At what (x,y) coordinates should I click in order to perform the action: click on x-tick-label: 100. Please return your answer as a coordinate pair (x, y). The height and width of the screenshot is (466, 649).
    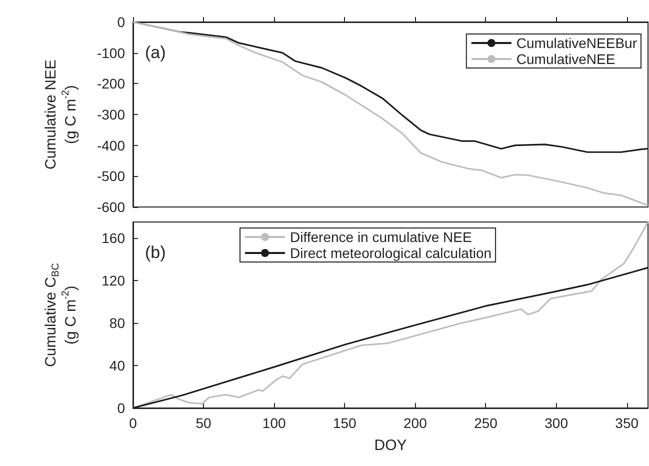
    Looking at the image, I should click on (274, 423).